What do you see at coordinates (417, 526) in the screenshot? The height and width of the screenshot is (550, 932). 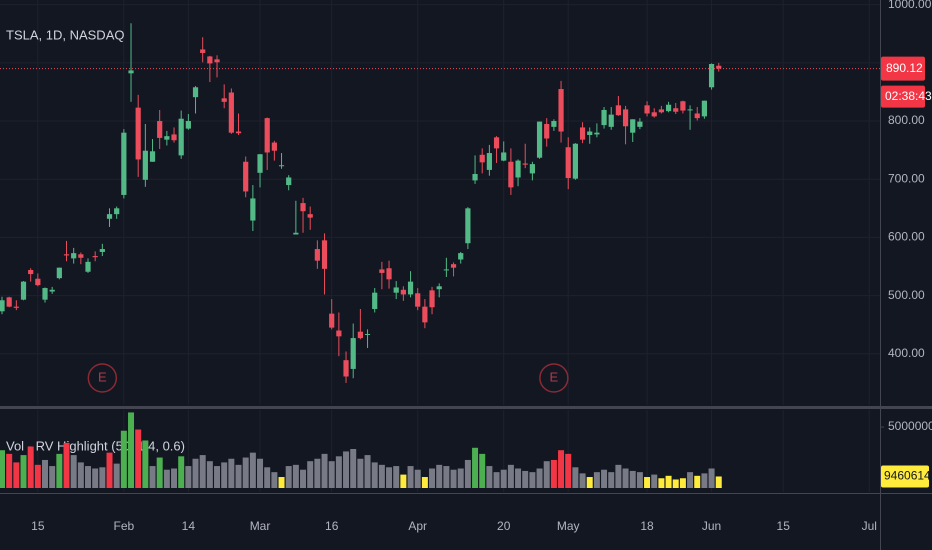 I see `x-tick-label: Apr` at bounding box center [417, 526].